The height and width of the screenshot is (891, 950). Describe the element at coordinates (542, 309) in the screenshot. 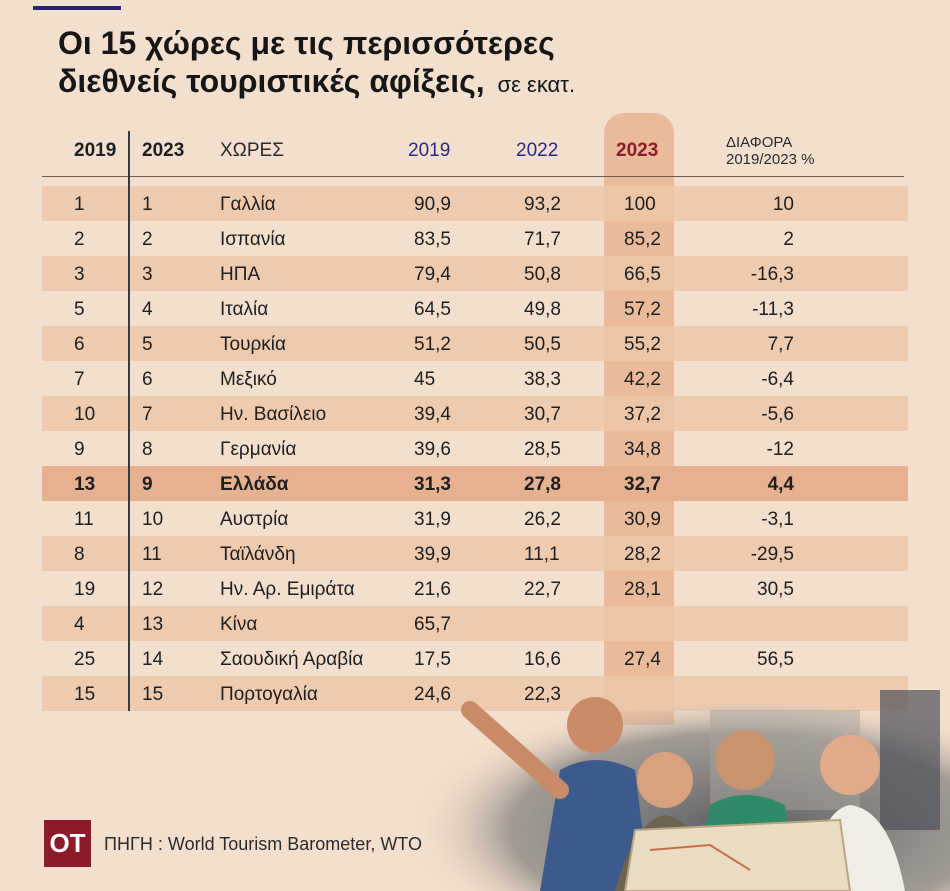

I see `arrivals-2022-cell: 49,8` at that location.